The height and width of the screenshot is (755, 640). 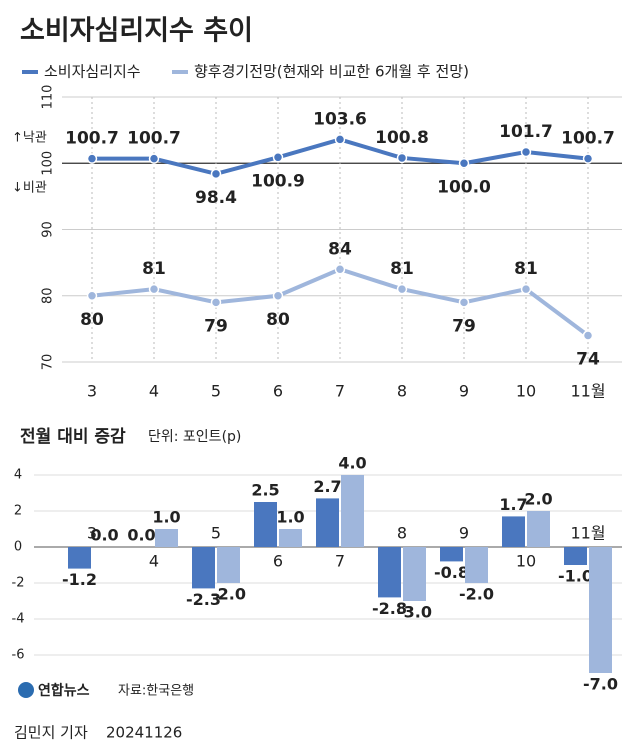 I want to click on data-label: 0.0, so click(x=104, y=535).